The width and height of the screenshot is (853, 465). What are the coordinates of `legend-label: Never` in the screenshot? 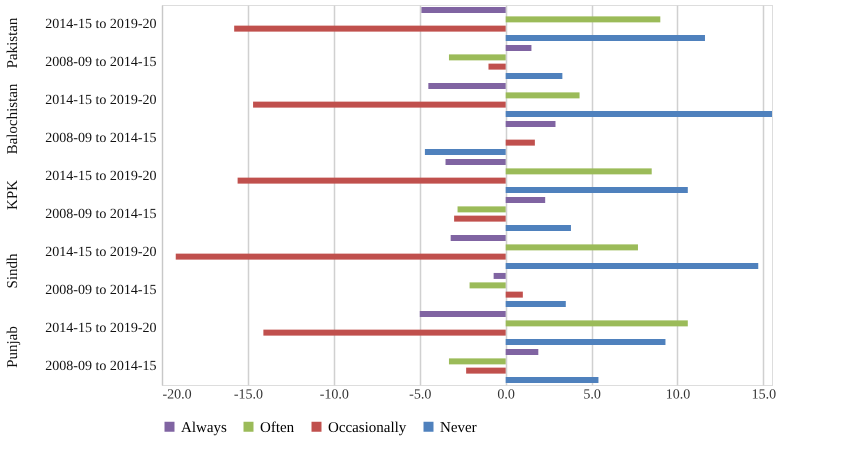 It's located at (458, 428).